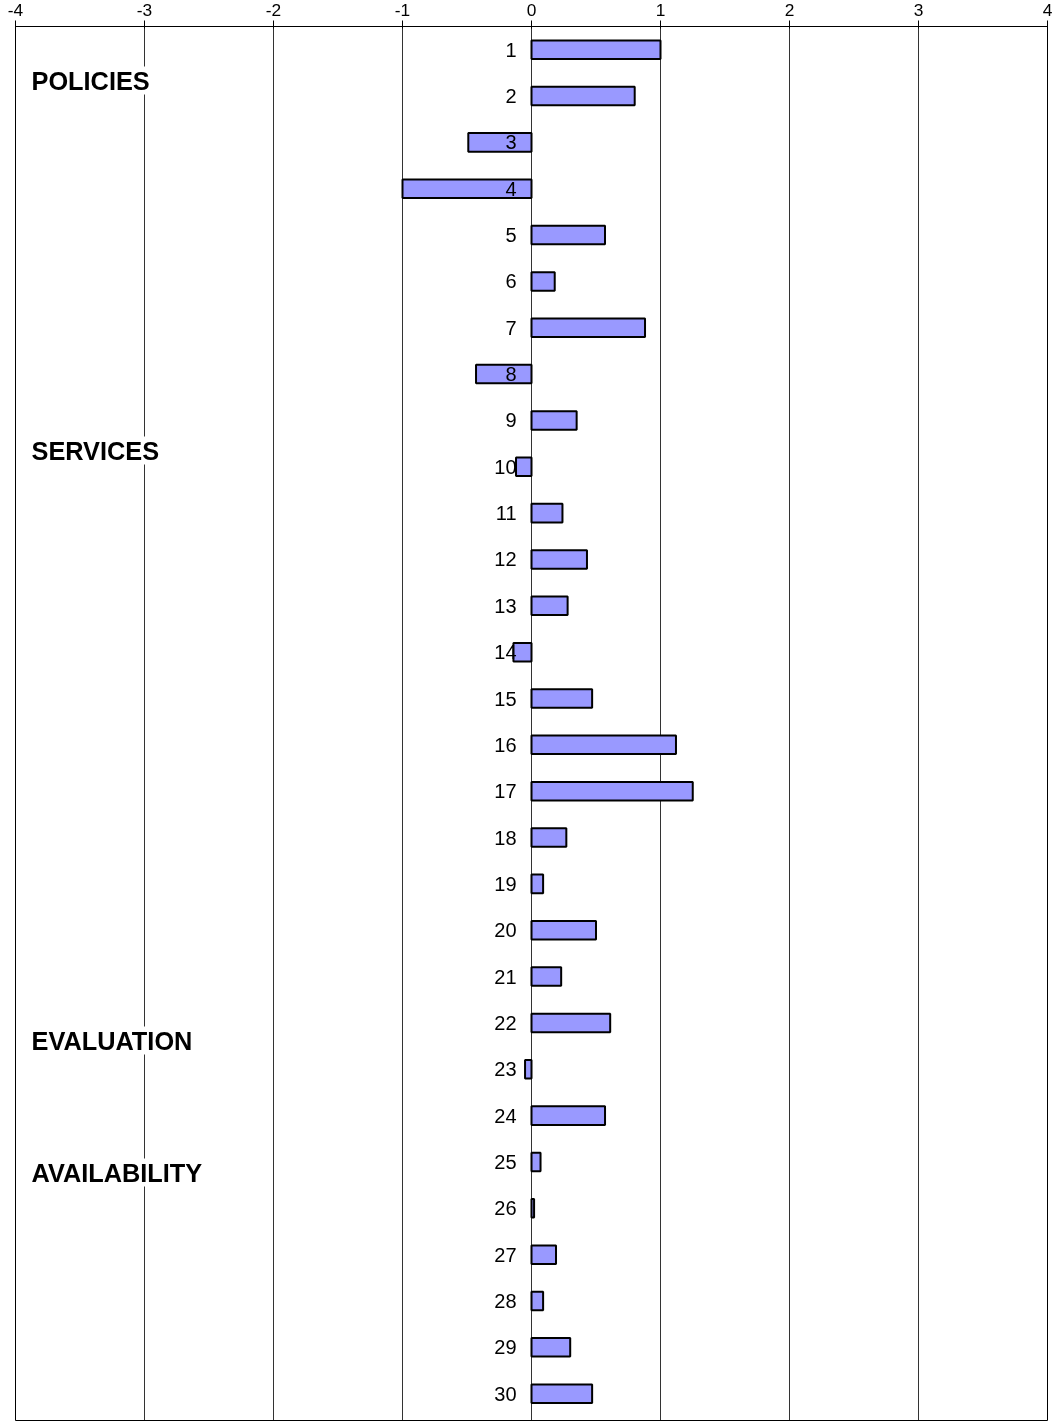 Image resolution: width=1057 pixels, height=1421 pixels. I want to click on x-tick-label: 3, so click(918, 10).